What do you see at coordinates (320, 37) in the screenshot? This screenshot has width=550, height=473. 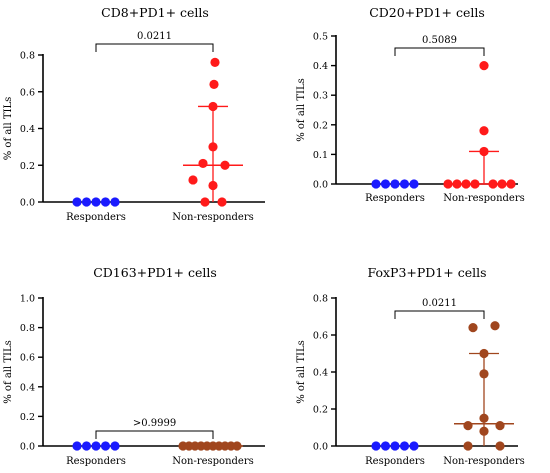 I see `y-tick-label: 0.5` at bounding box center [320, 37].